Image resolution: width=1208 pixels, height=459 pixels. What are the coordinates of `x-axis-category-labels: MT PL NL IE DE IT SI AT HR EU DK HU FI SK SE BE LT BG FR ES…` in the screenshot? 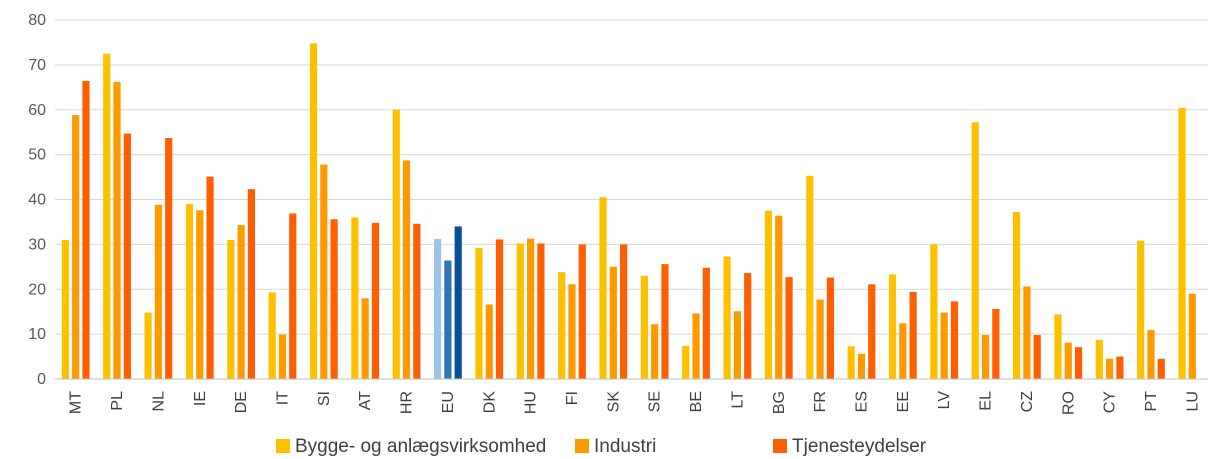 It's located at (635, 403).